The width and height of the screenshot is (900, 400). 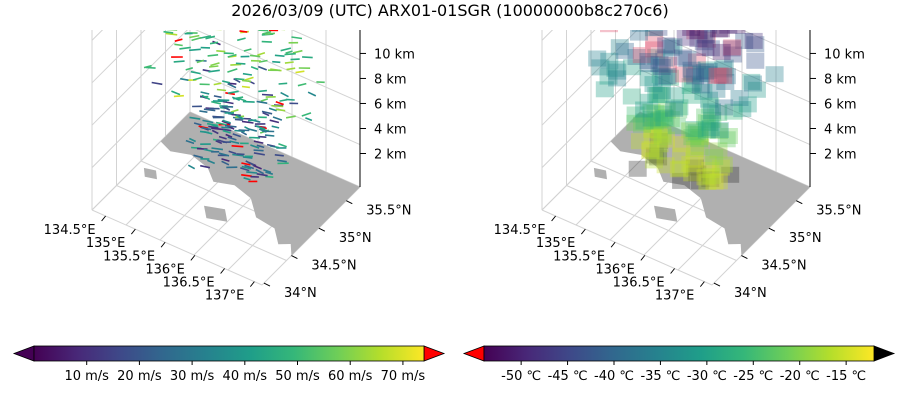 I want to click on temperature-colorbar-tick-label: -30 ℃, so click(x=707, y=376).